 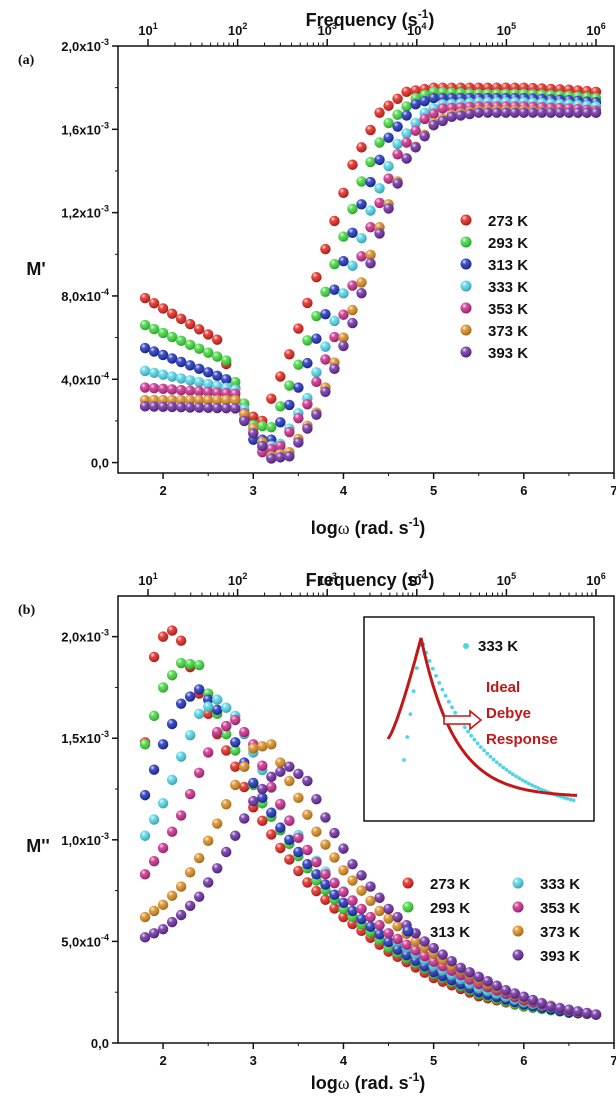 I want to click on y-tick-label: 5,0x10⁻⁴, so click(x=85, y=940).